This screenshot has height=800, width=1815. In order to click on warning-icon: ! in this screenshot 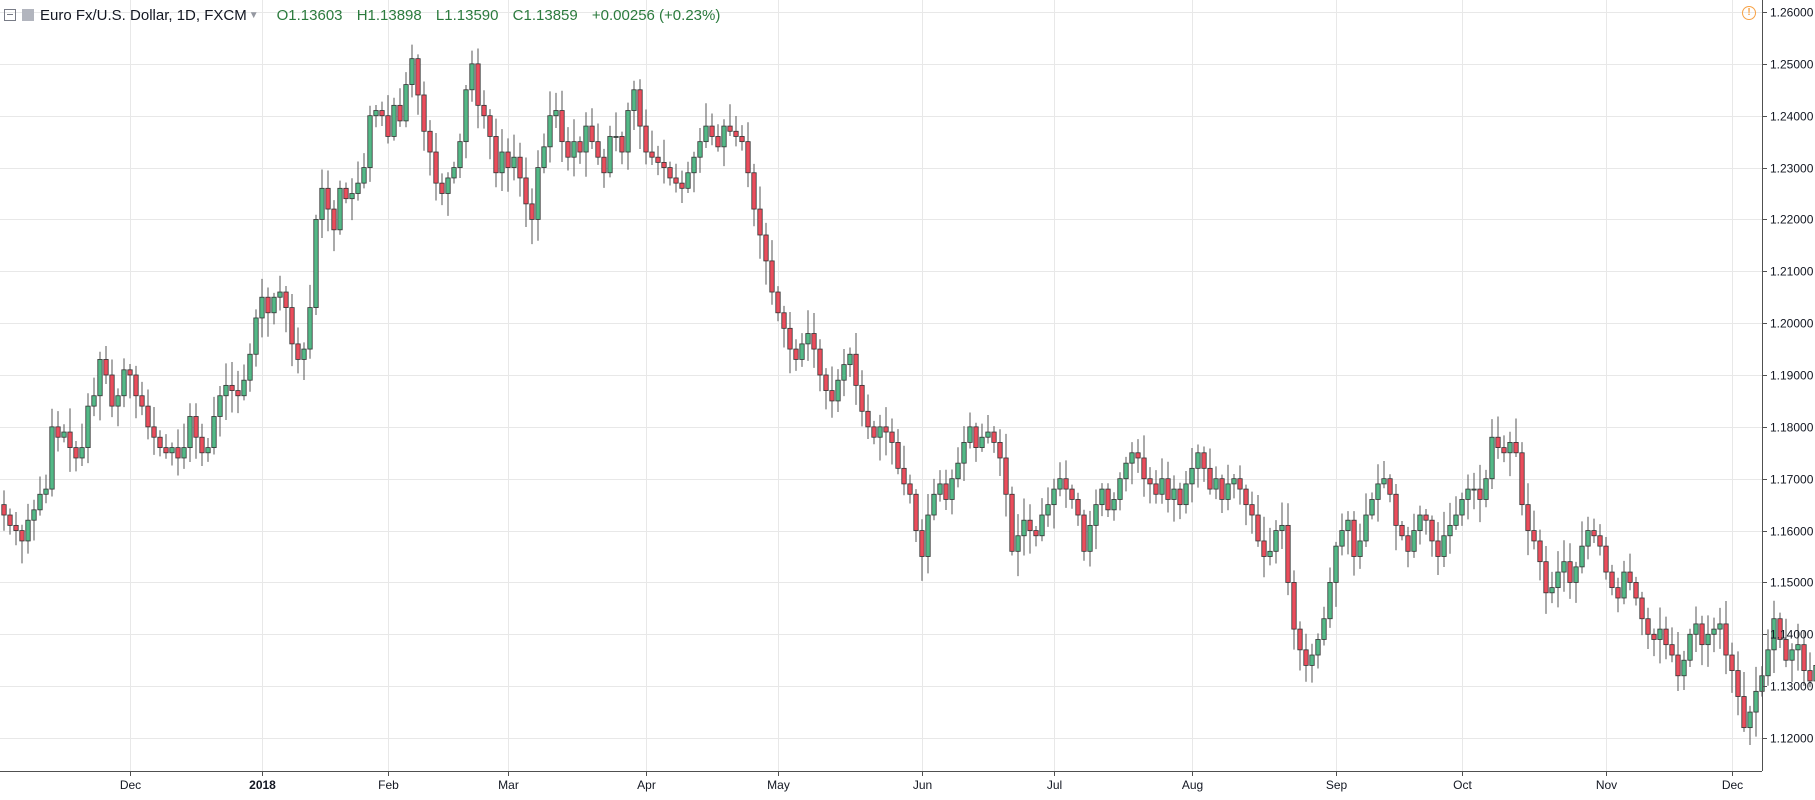, I will do `click(1749, 13)`.